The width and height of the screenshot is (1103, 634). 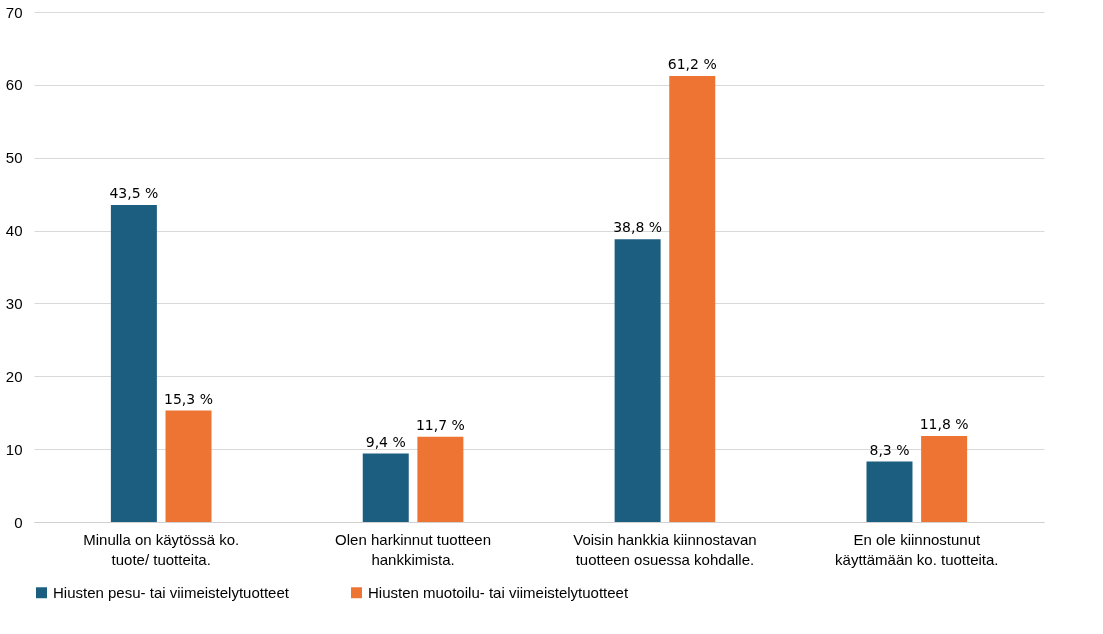 I want to click on x-tick-label: En ole kiinnostunut käyttämään ko. tuotteita., so click(x=917, y=549).